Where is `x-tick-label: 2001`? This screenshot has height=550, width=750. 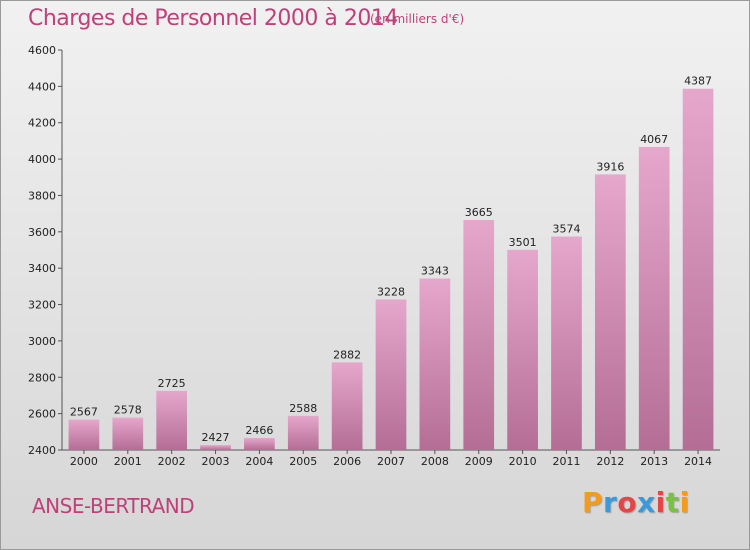 x-tick-label: 2001 is located at coordinates (128, 461).